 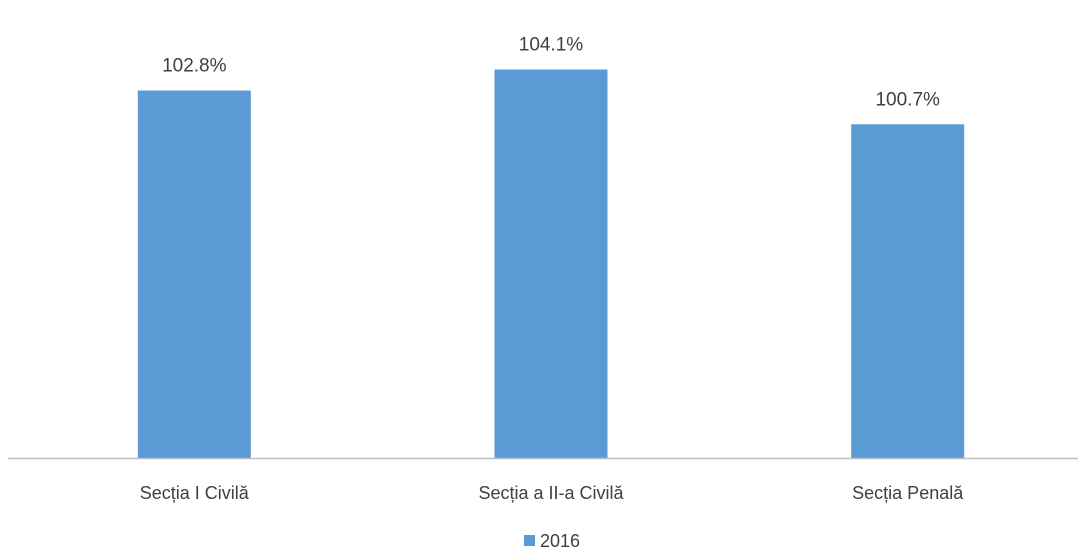 I want to click on legend: 2016, so click(x=552, y=540).